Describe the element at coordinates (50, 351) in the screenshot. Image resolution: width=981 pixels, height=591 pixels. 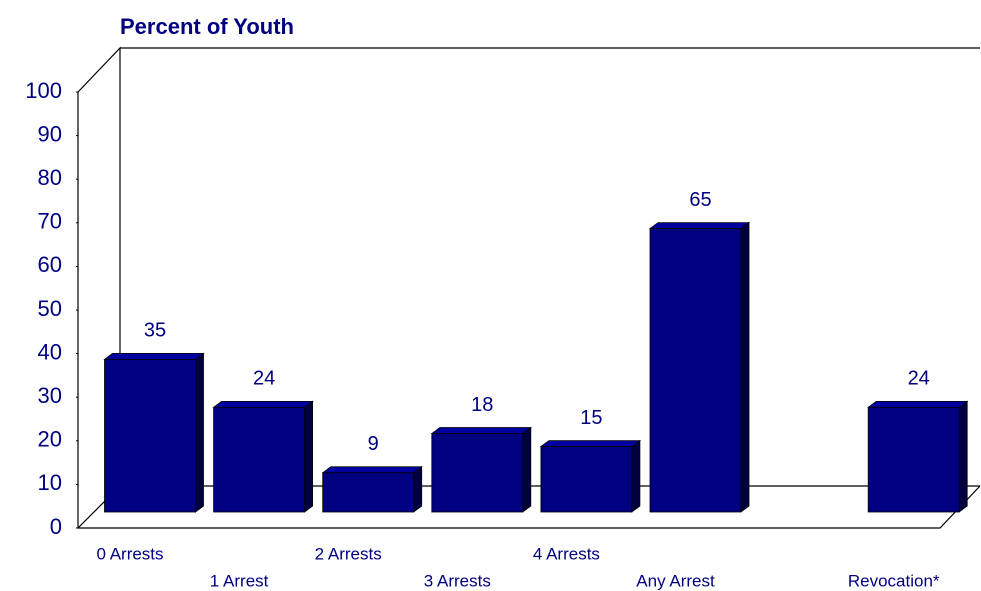
I see `y-tick-label: 40` at that location.